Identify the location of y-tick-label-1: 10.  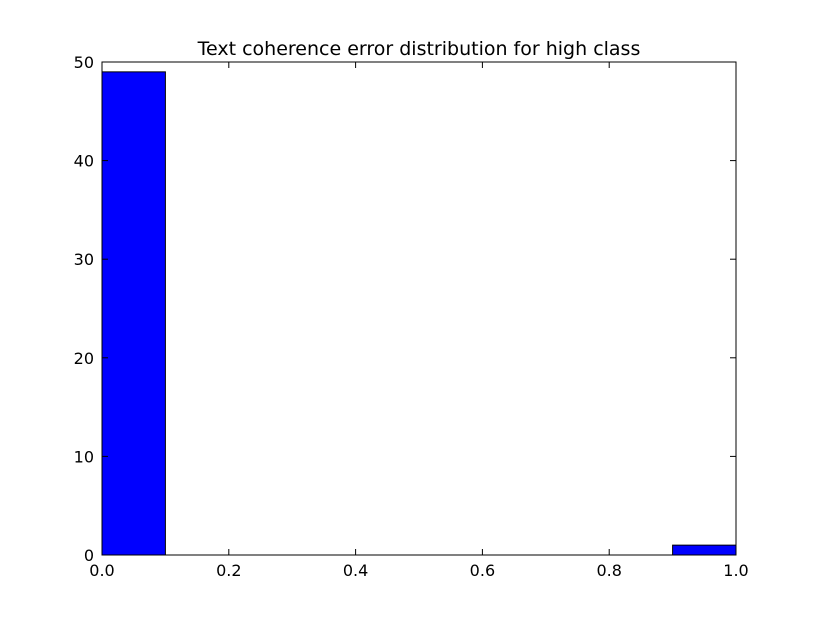
(84, 456).